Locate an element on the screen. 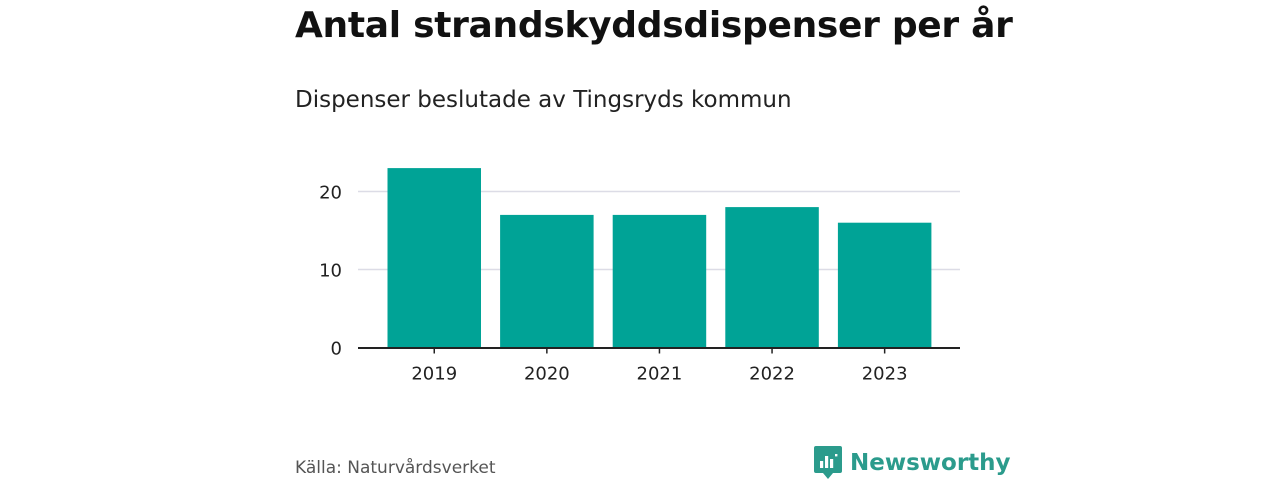 This screenshot has width=1280, height=480. source-note: Källa: Naturvårdsverket is located at coordinates (395, 468).